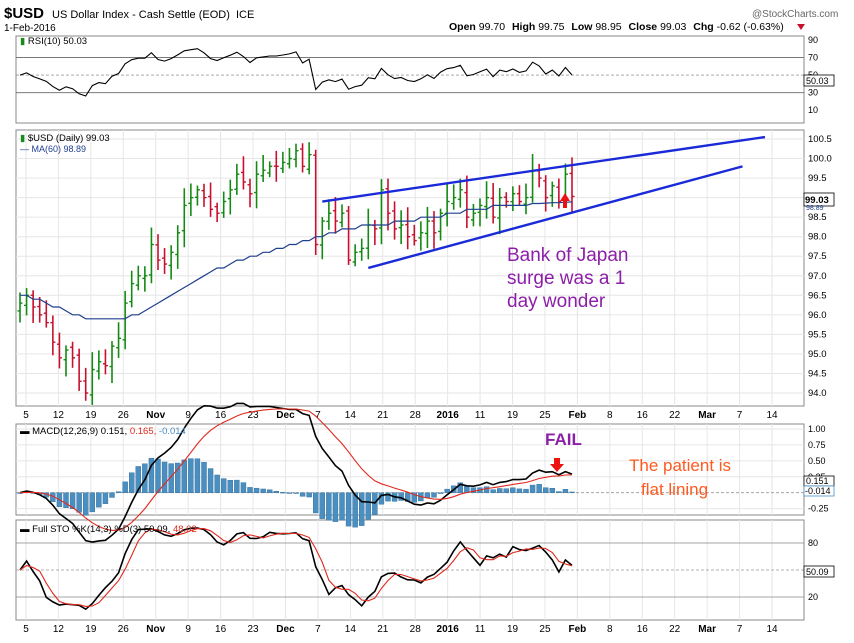 The width and height of the screenshot is (854, 643). I want to click on annotation-patient: The patient is flat lining, so click(682, 477).